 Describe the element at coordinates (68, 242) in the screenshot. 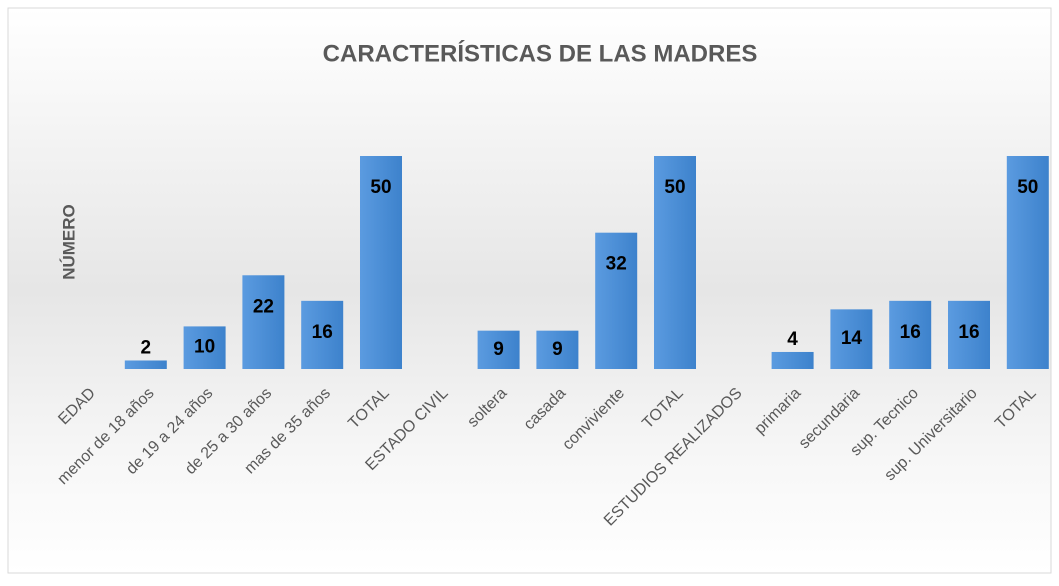

I see `y-axis-label: NÚMERO` at that location.